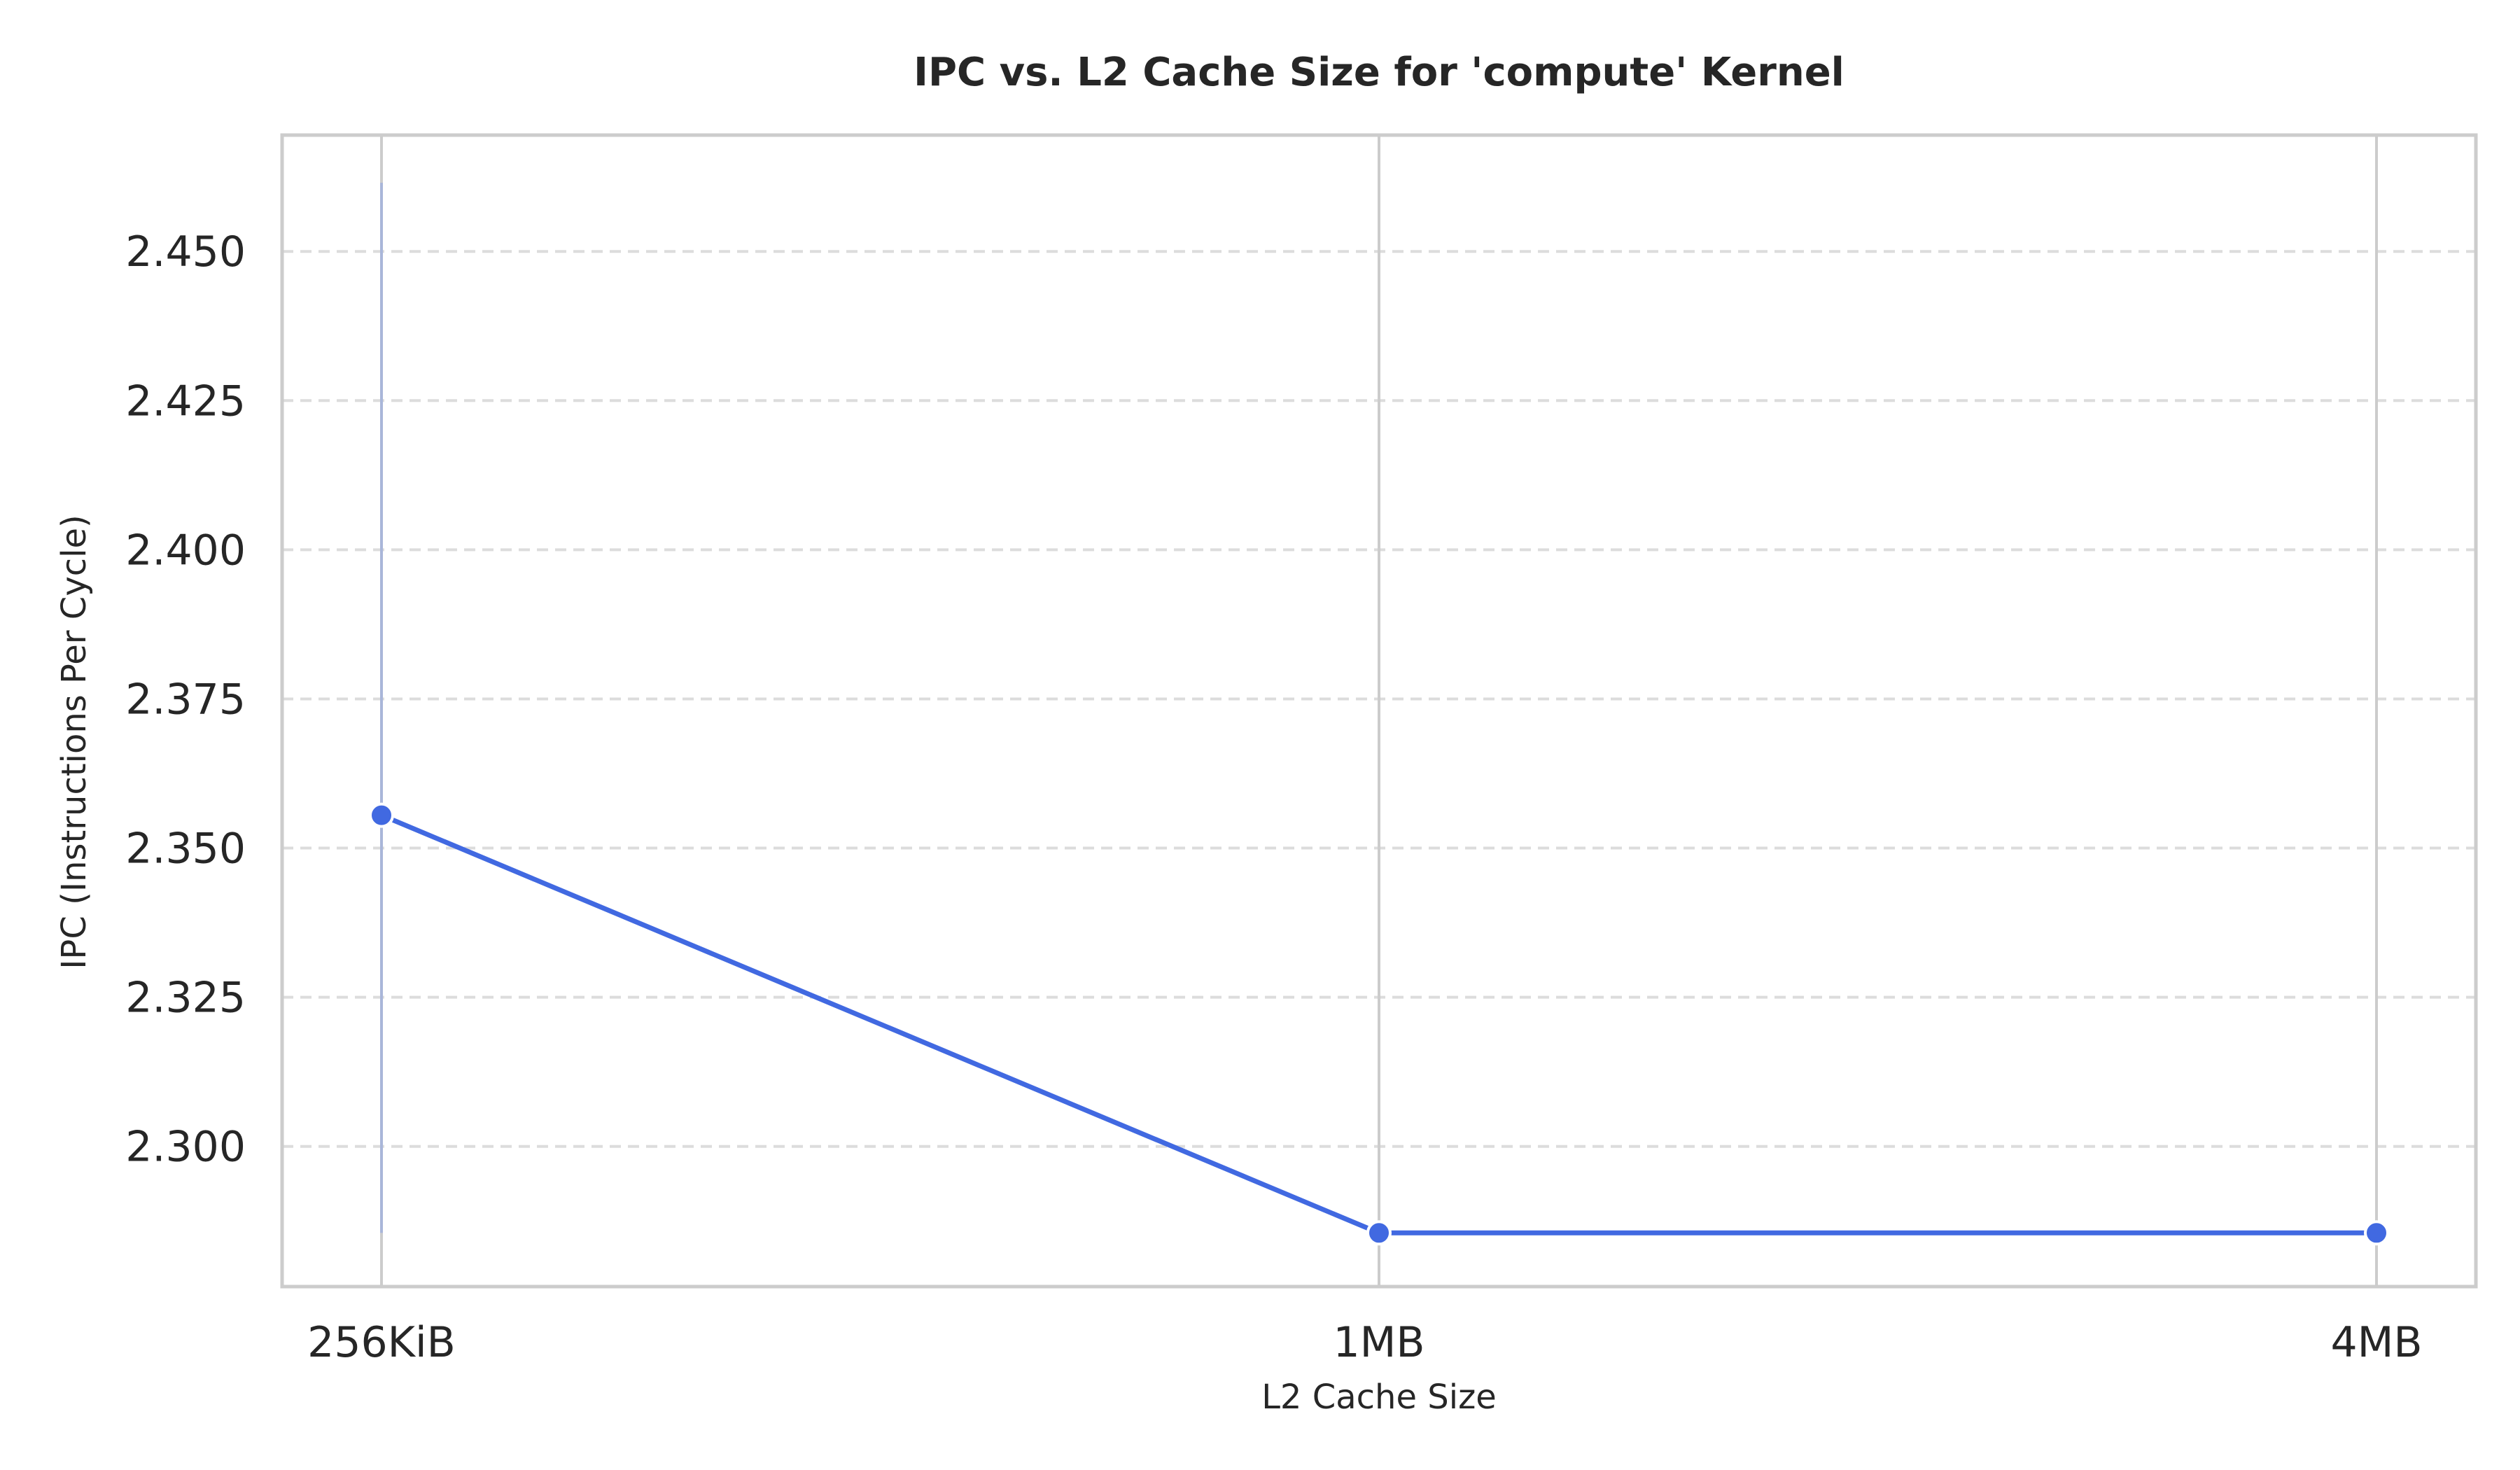 This screenshot has height=1470, width=2520. I want to click on x-tick-label: 4MB, so click(2376, 1342).